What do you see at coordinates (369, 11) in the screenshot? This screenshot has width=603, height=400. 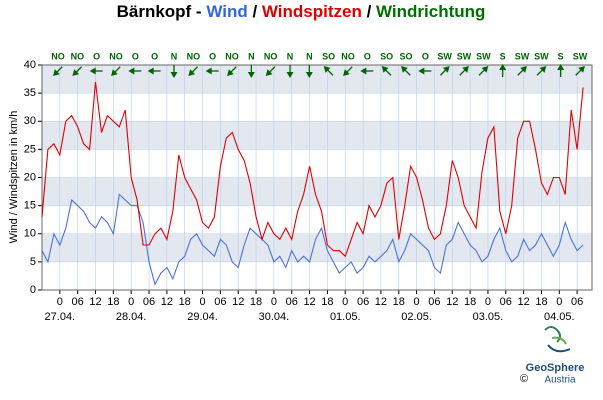 I see `title-part: /` at bounding box center [369, 11].